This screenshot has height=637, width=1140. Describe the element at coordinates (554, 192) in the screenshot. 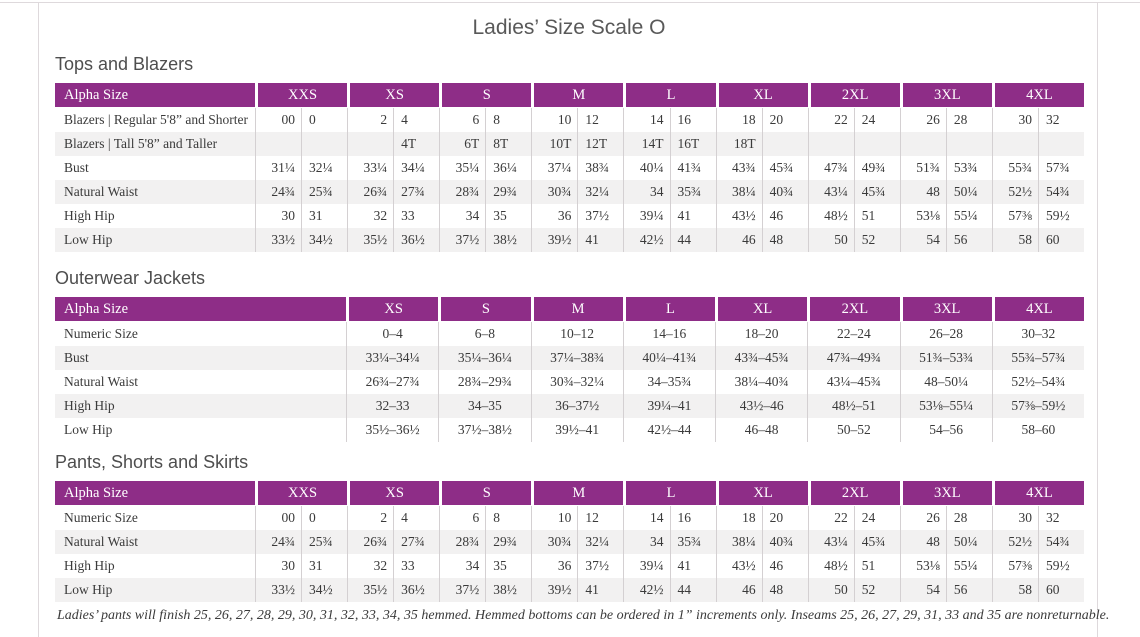

I see `size-cell: 30¾` at that location.